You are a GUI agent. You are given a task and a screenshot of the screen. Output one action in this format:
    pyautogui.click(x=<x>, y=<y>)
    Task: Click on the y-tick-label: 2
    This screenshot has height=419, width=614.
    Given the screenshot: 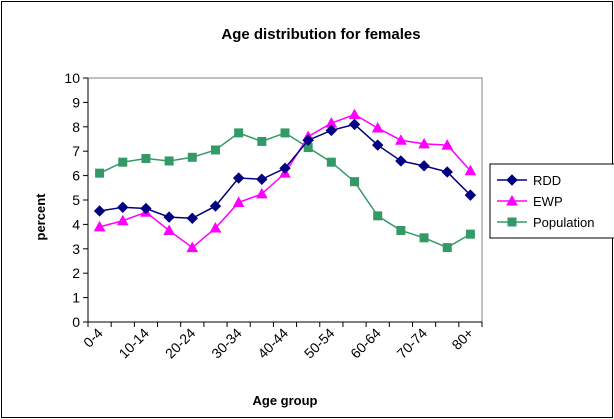 What is the action you would take?
    pyautogui.click(x=76, y=273)
    